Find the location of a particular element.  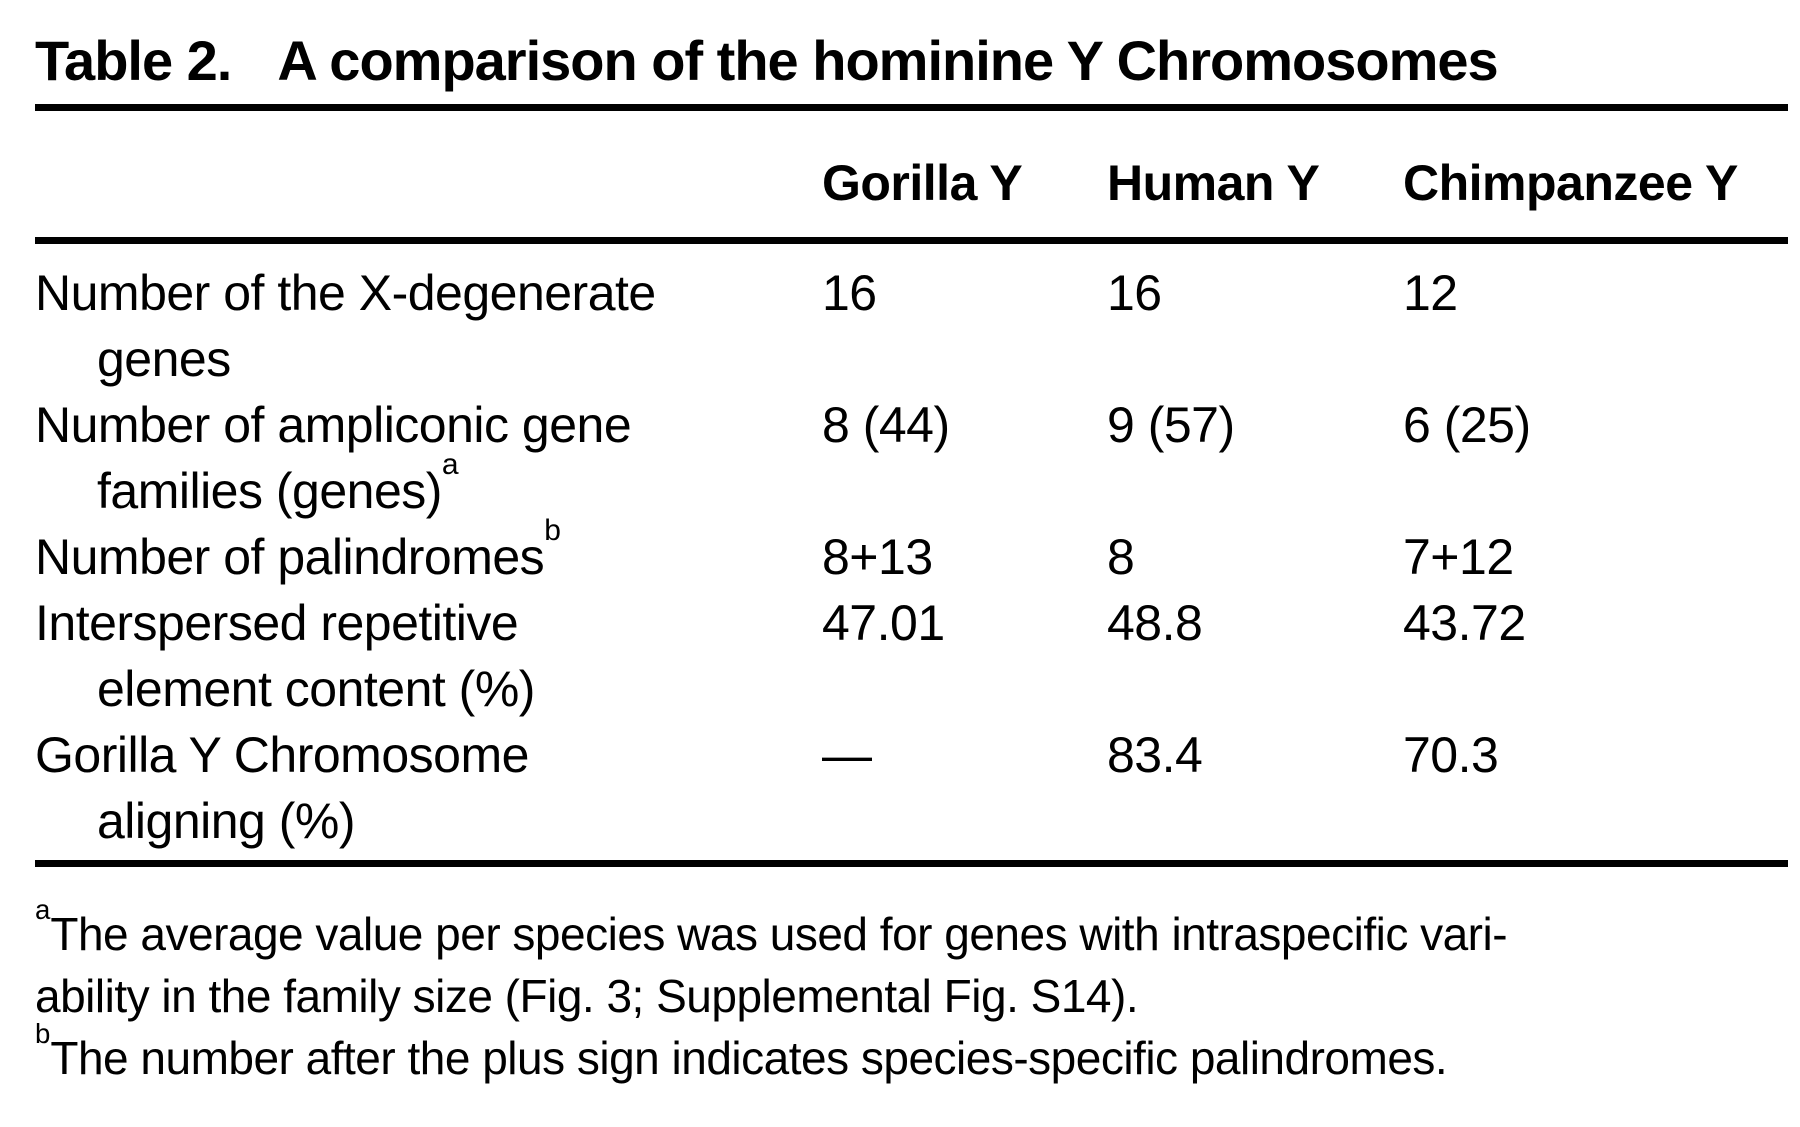

row-label-x-degenerate-genes: Number of the X-degenerate genes is located at coordinates (428, 326).